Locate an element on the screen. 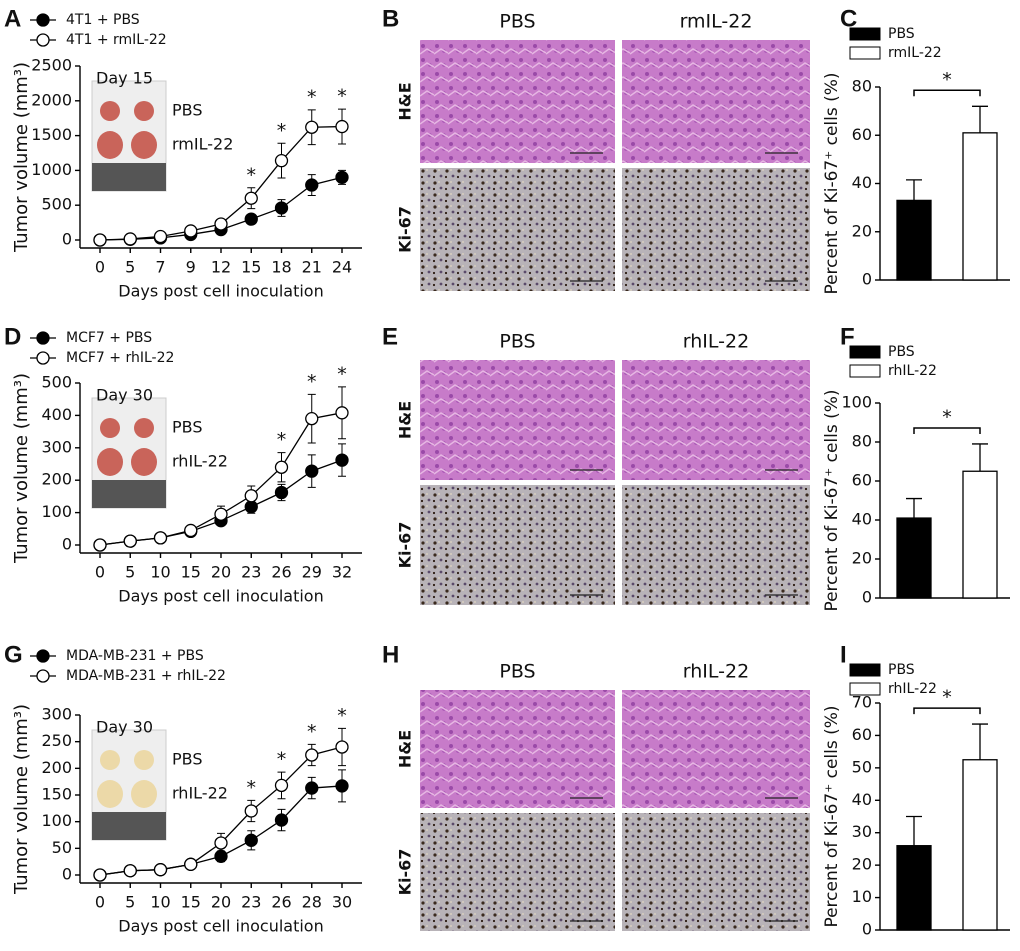  legend-marker is located at coordinates (43, 358).